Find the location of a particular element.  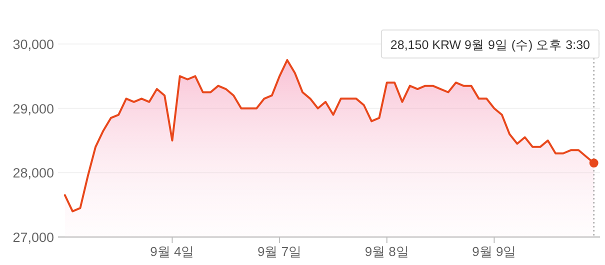

y-tick-label: 27,000 is located at coordinates (33, 237).